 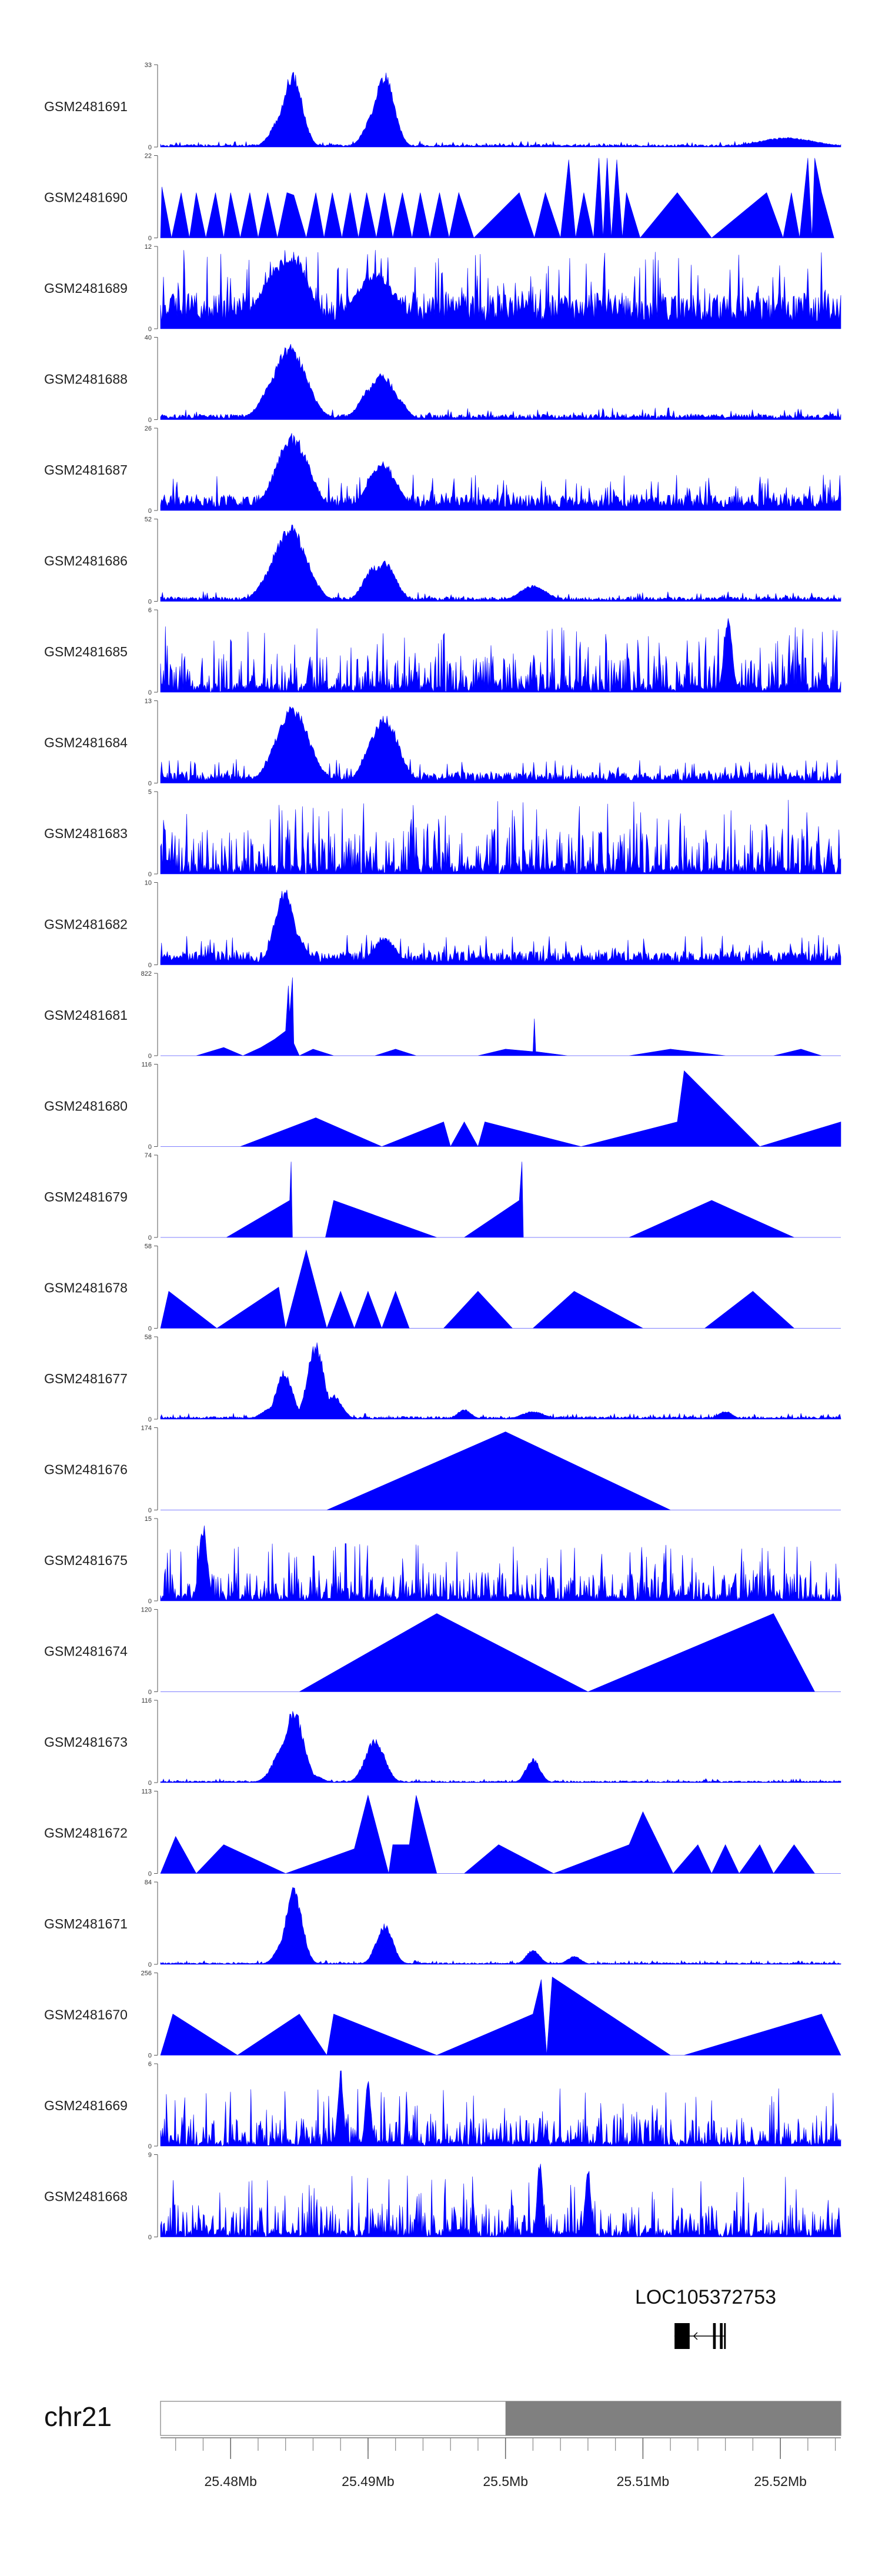 I want to click on x-tick-label: 25.52Mb, so click(x=780, y=2481).